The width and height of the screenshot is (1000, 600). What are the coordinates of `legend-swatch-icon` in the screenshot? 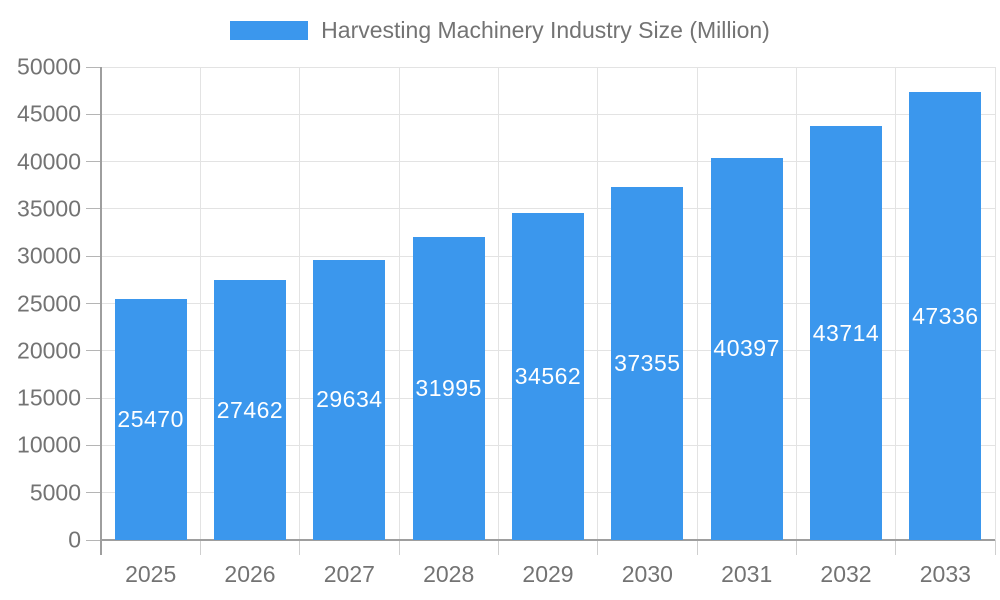 It's located at (269, 30).